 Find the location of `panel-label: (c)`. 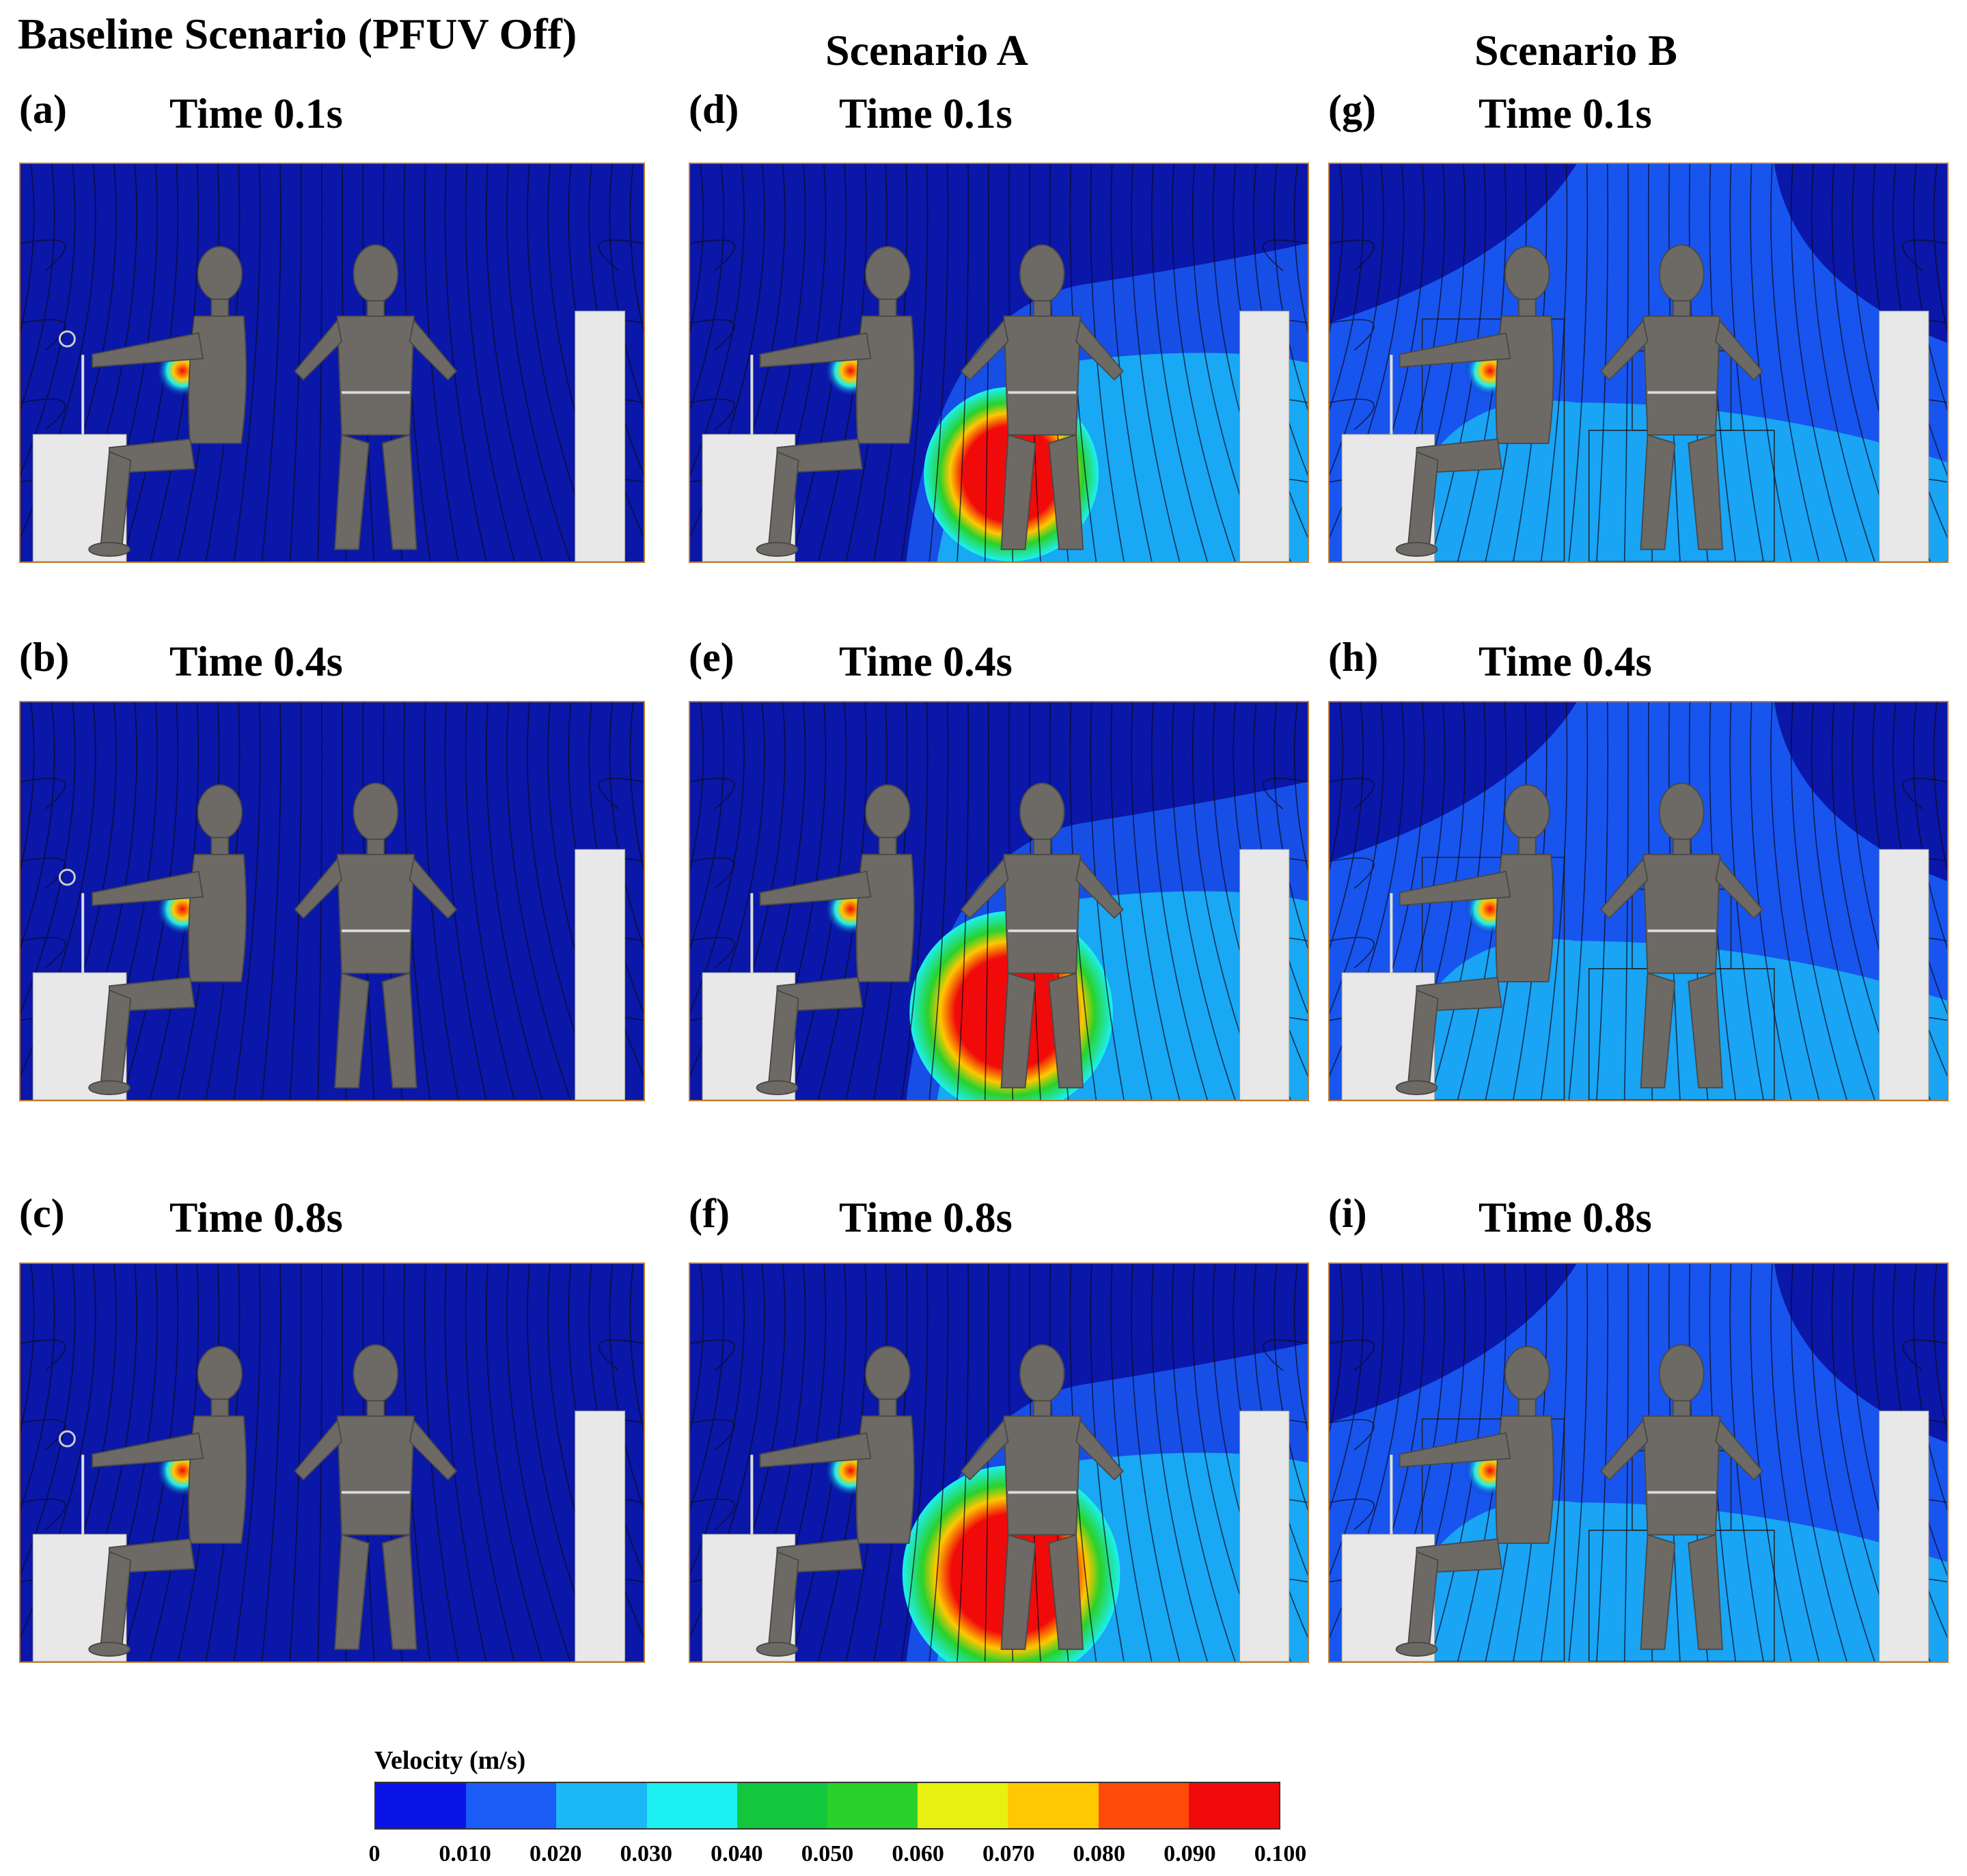

panel-label: (c) is located at coordinates (42, 1213).